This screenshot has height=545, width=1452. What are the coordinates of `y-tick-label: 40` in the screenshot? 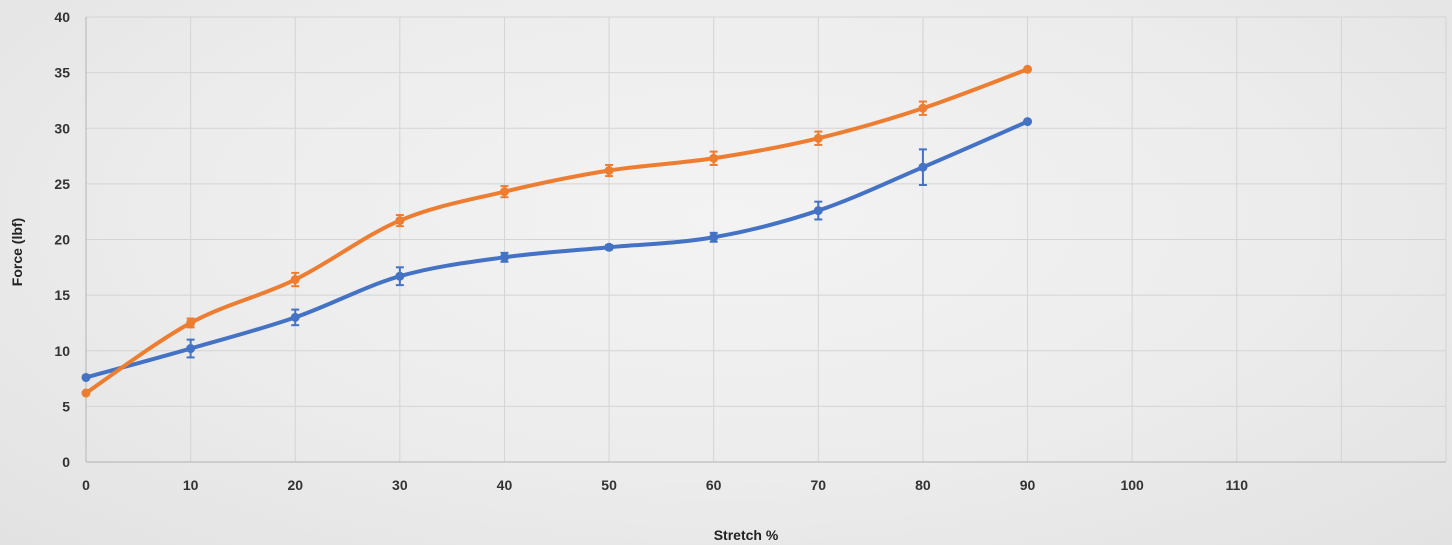 It's located at (62, 17).